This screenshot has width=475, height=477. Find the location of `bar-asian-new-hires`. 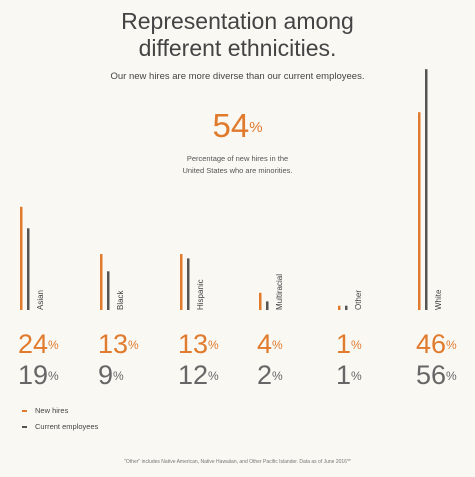

bar-asian-new-hires is located at coordinates (21, 258).